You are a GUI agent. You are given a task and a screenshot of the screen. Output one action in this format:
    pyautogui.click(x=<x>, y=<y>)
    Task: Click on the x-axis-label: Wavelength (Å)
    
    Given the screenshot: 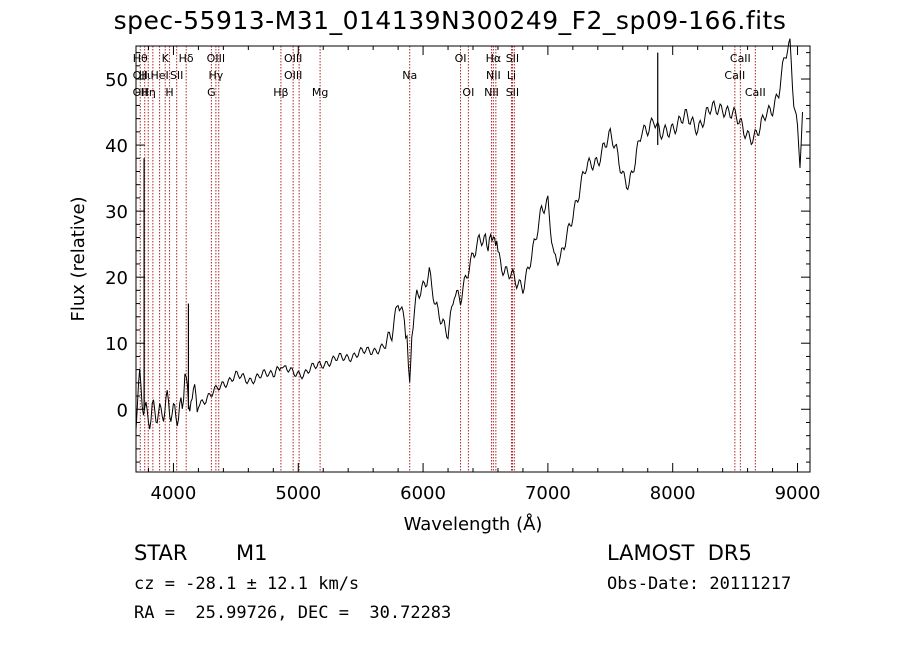 What is the action you would take?
    pyautogui.click(x=473, y=524)
    